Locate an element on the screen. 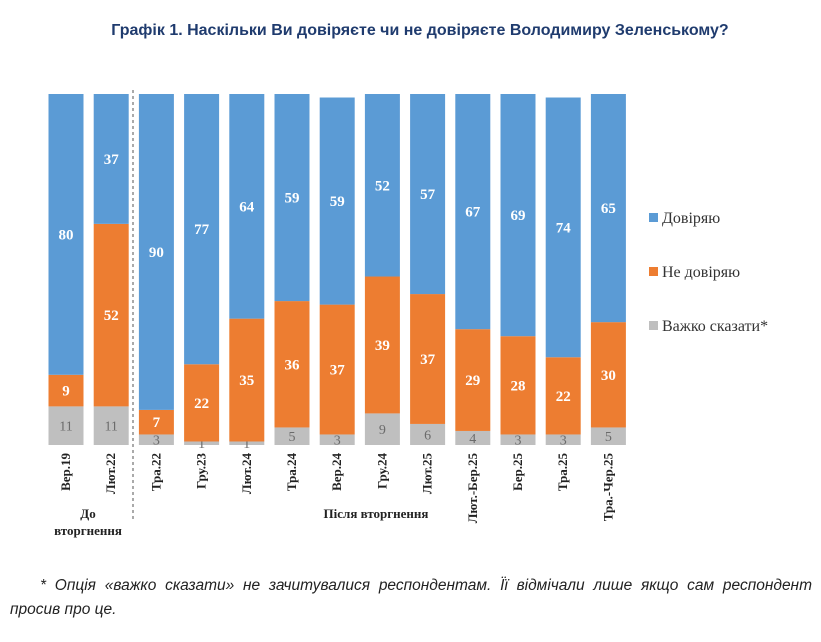 The height and width of the screenshot is (642, 821). data-label: 65 is located at coordinates (608, 209).